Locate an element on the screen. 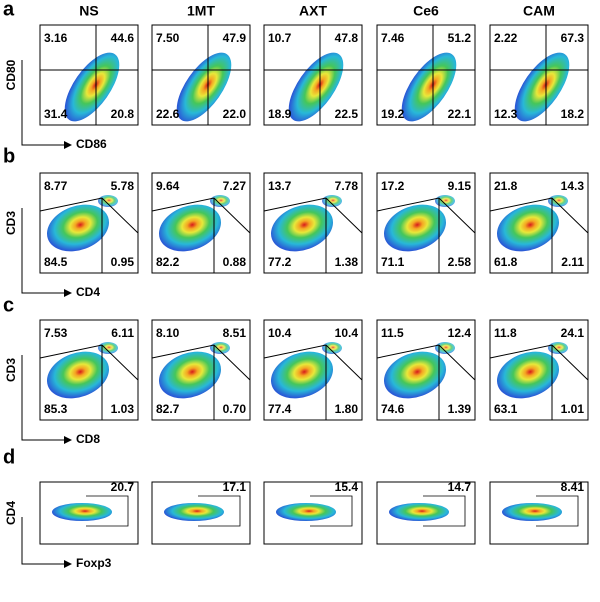  gate-value: 20.7 is located at coordinates (123, 487).